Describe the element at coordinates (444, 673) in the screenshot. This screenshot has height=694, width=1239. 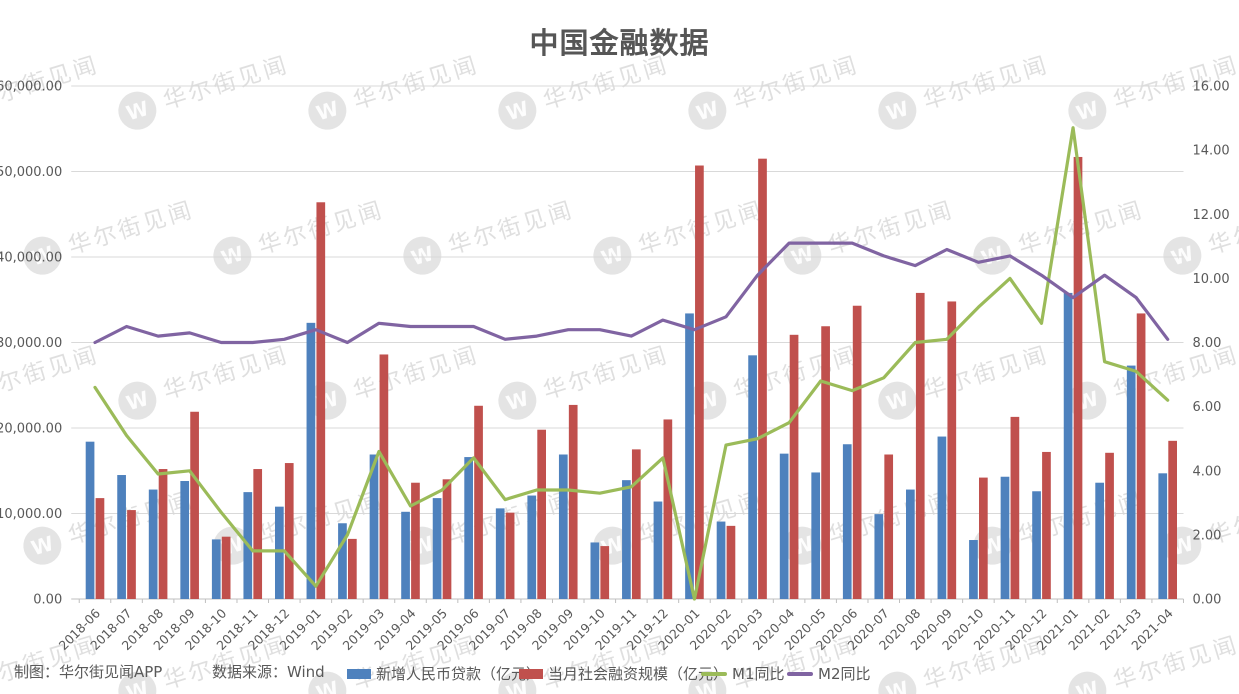
I see `legend-item-loans: 新增人民币贷款（亿元）` at that location.